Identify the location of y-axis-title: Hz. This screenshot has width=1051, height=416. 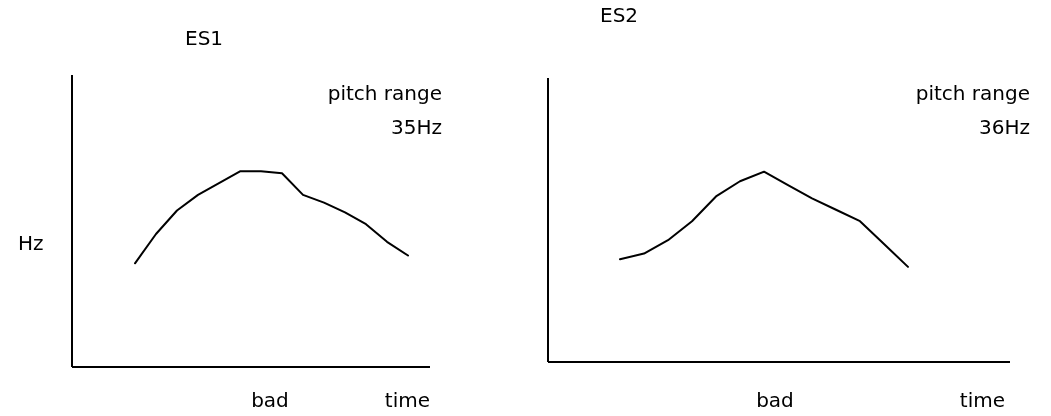
(31, 243).